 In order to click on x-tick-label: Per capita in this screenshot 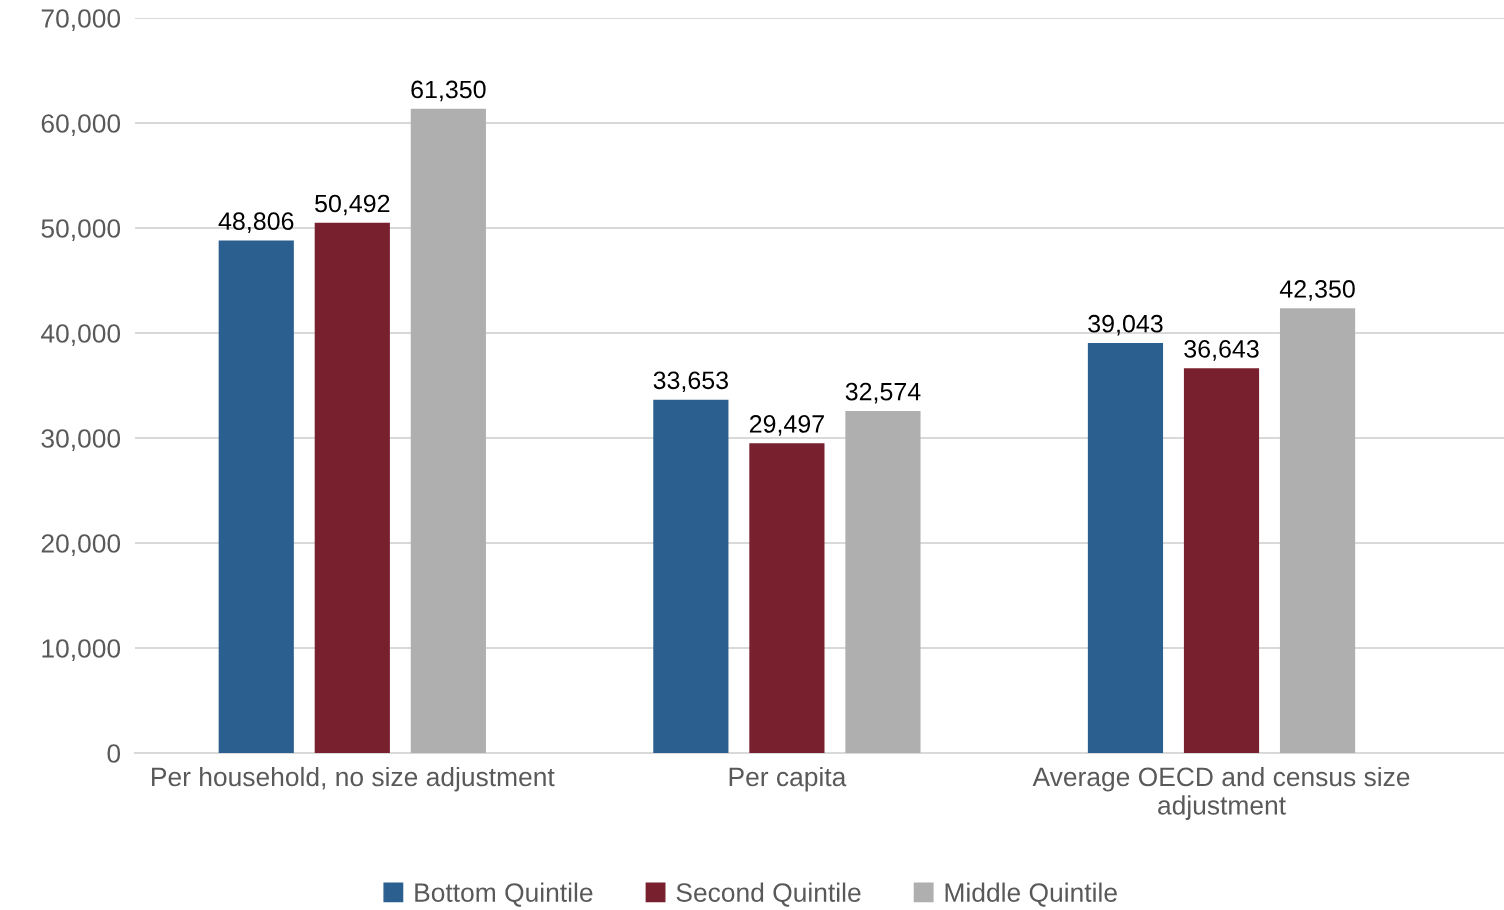, I will do `click(788, 779)`.